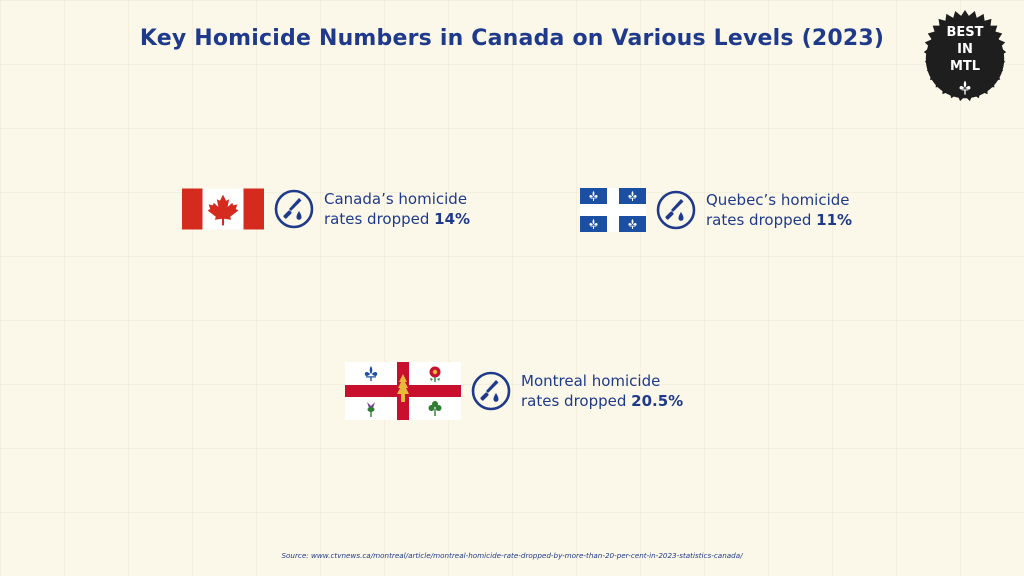  Describe the element at coordinates (965, 32) in the screenshot. I see `badge-line-1: BEST` at that location.